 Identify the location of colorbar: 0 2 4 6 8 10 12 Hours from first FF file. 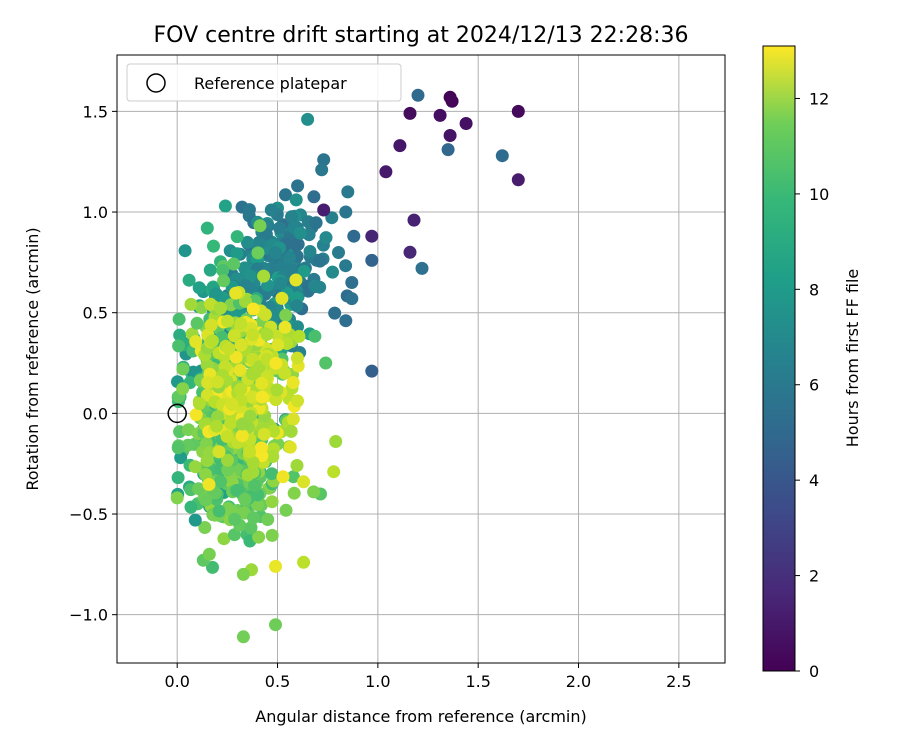
(812, 363).